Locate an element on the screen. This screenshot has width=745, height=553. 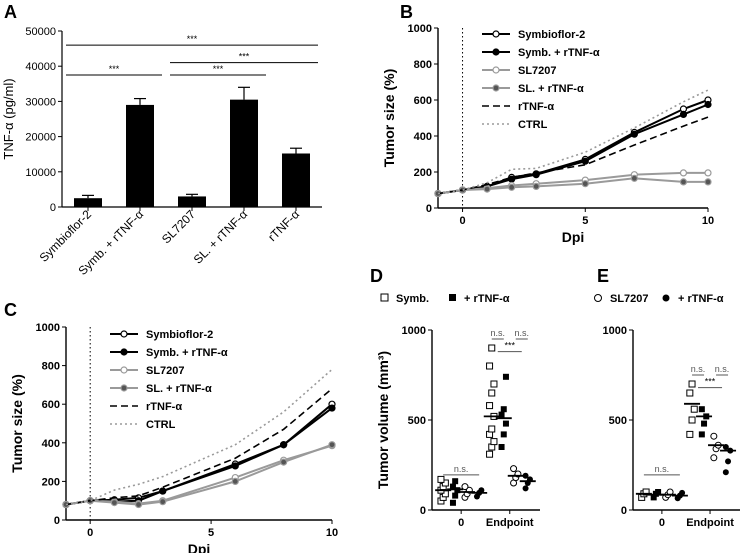
legend-label-symb-rtnf: Symb. + rTNF-α is located at coordinates (559, 53).